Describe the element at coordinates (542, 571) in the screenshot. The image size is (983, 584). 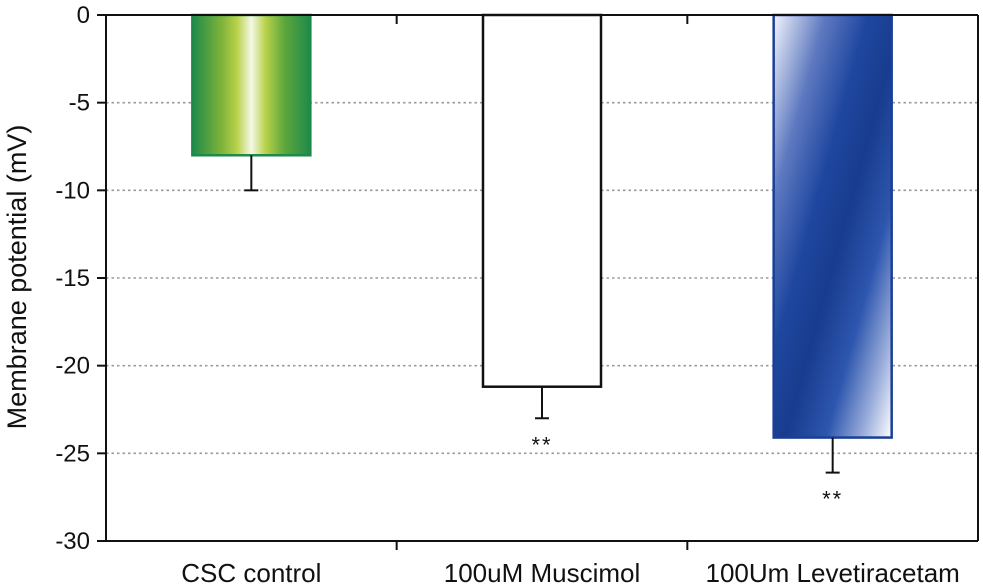
I see `x-tick-label: 100uM Muscimol` at that location.